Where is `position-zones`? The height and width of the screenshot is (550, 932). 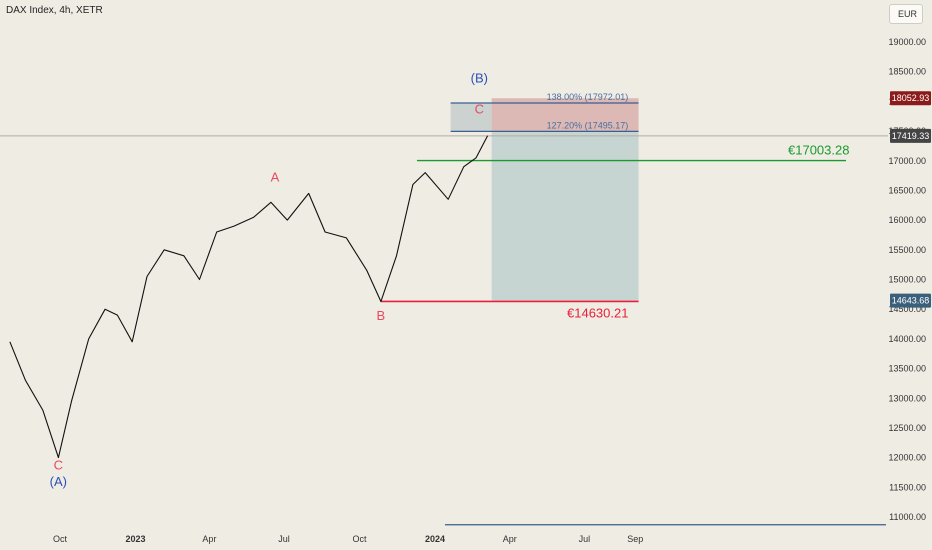 position-zones is located at coordinates (565, 199).